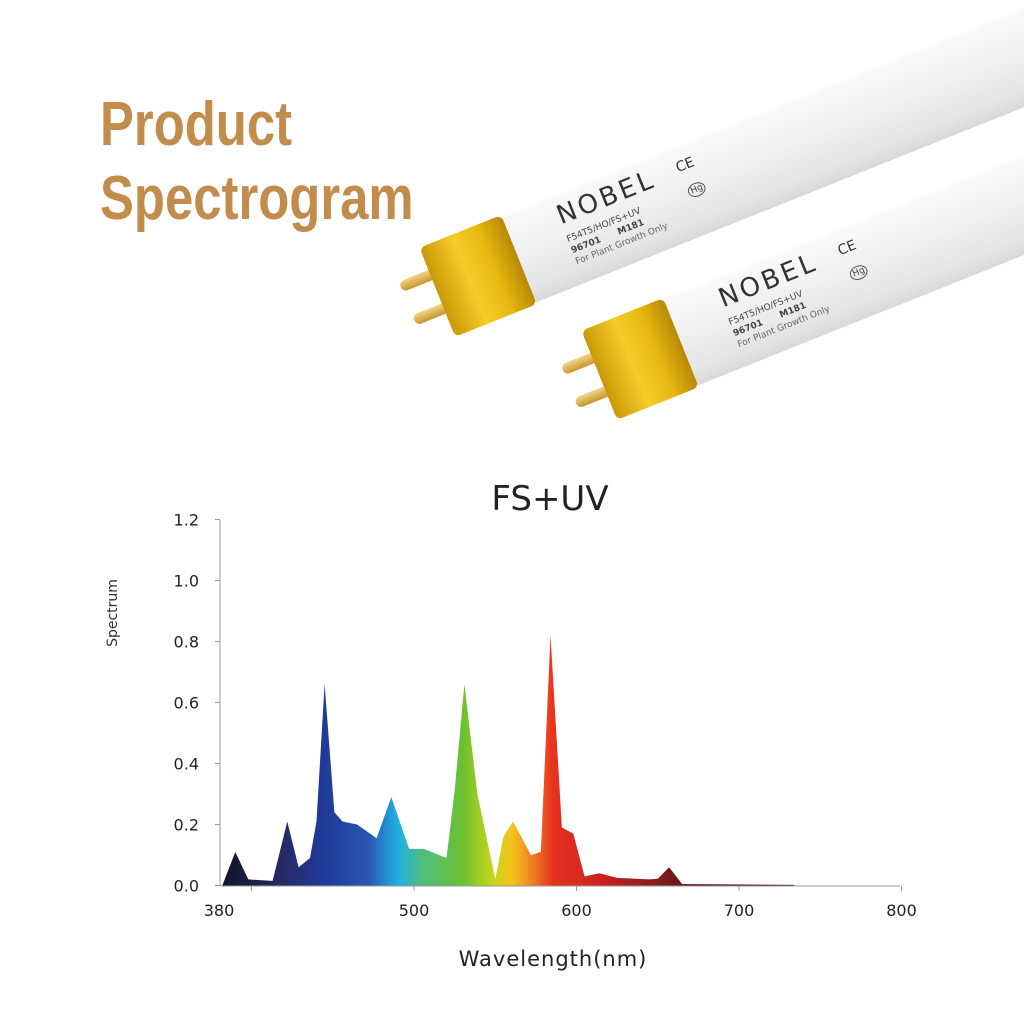 This screenshot has height=1024, width=1024. Describe the element at coordinates (576, 910) in the screenshot. I see `x-tick-label: 600` at that location.